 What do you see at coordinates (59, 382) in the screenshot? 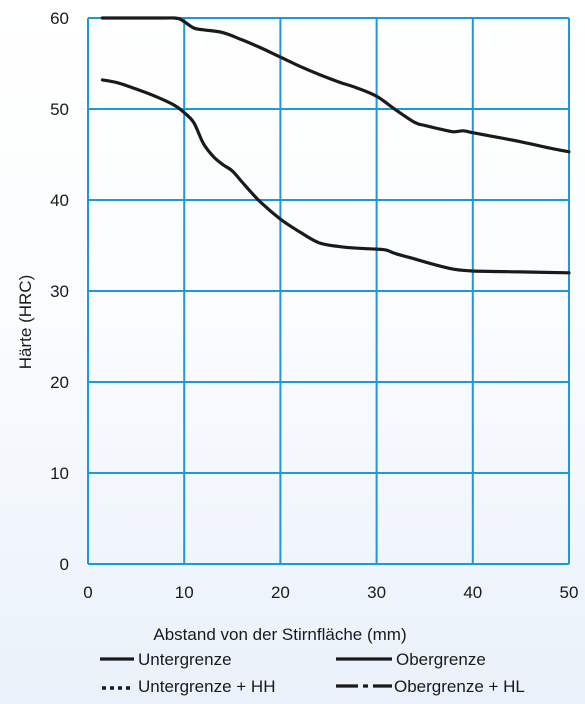
I see `y-tick-label: 20` at bounding box center [59, 382].